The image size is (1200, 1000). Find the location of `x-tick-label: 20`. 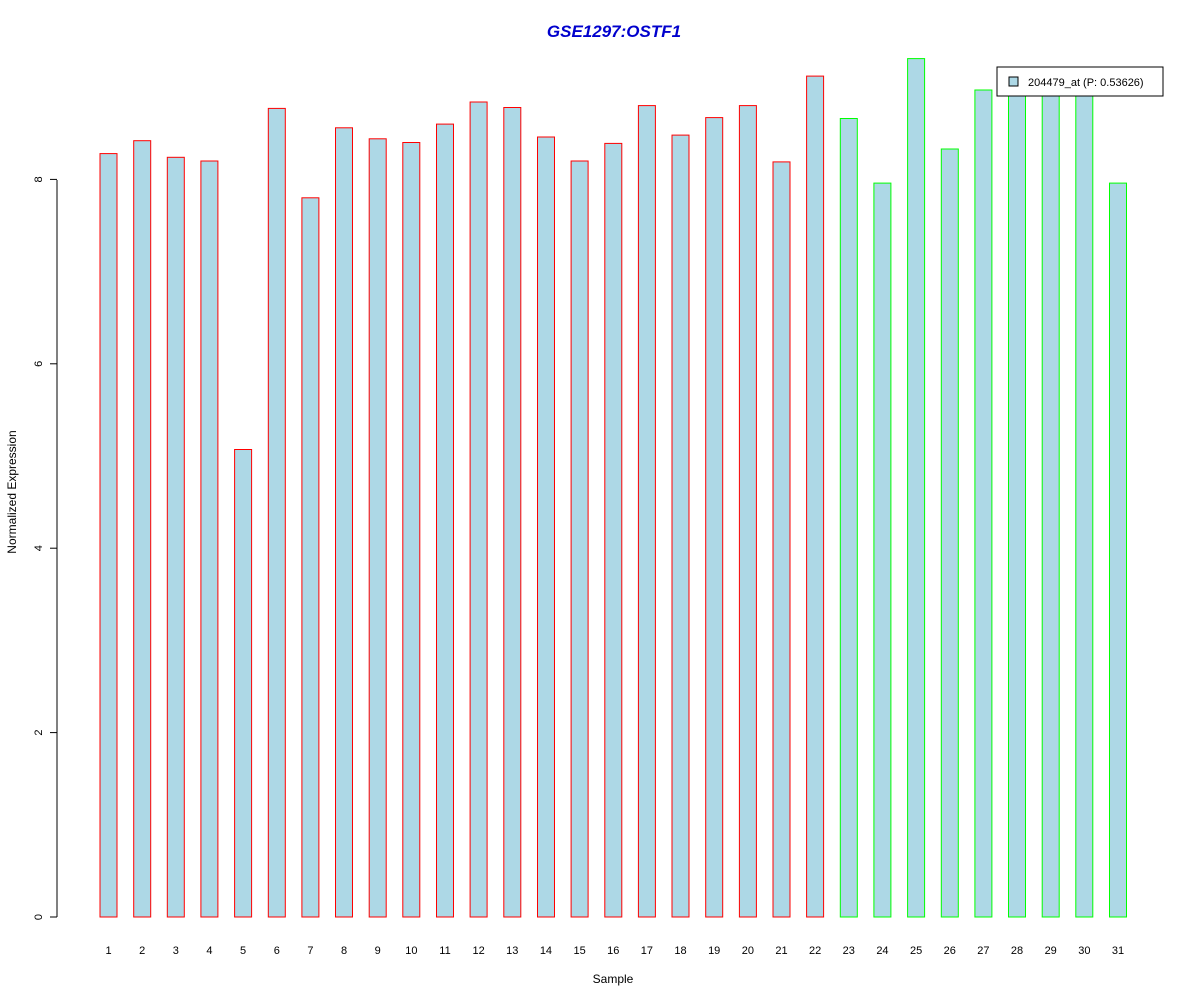

x-tick-label: 20 is located at coordinates (748, 951).